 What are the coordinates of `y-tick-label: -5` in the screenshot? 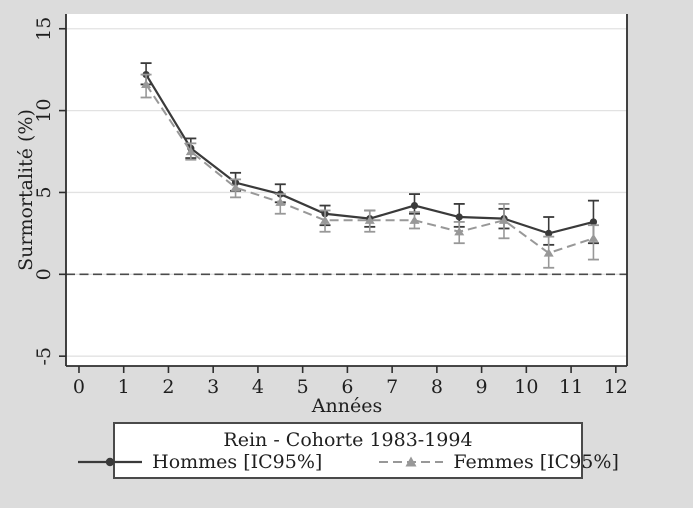 It's located at (44, 356).